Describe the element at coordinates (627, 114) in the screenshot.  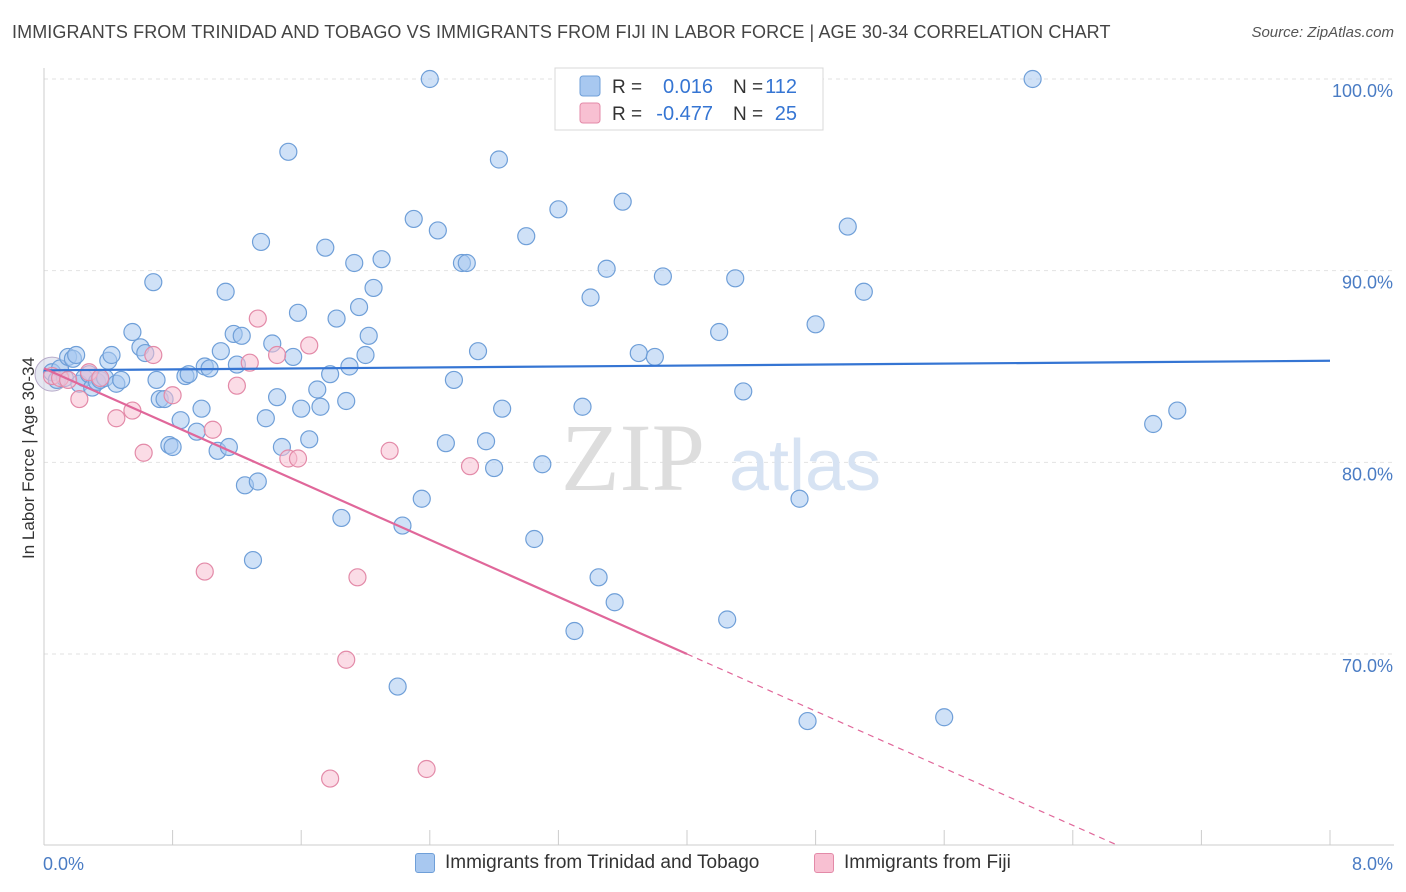
I see `stat-r-label-2: R =` at that location.